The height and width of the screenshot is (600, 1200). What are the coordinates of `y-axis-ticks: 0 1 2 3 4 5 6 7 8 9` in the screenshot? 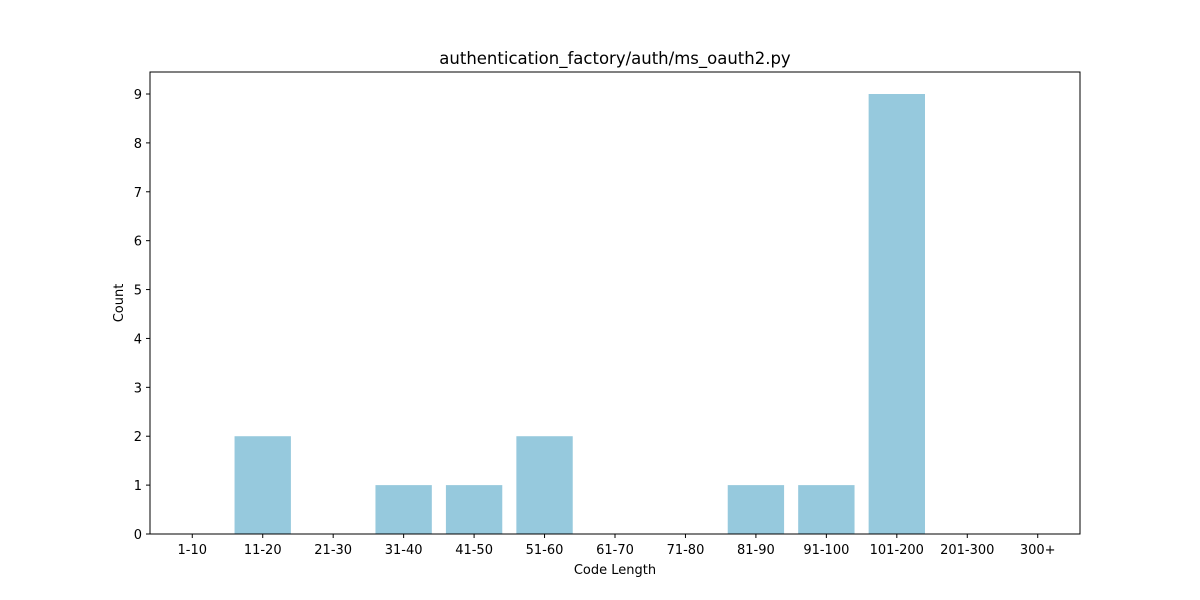 It's located at (142, 315).